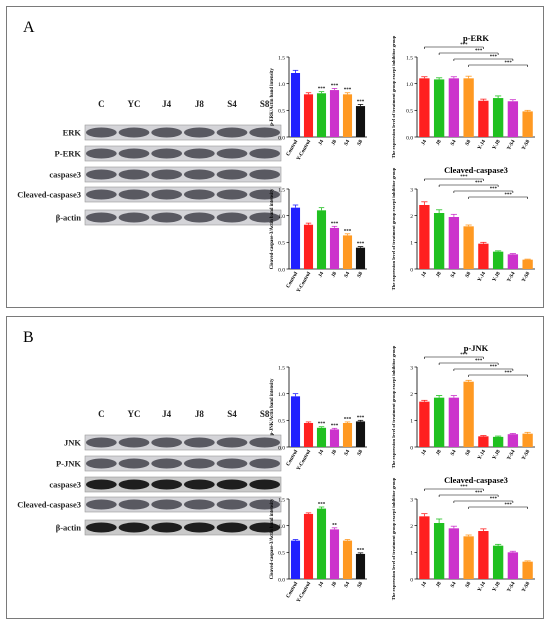  I want to click on blot-row-label: ERK, so click(72, 133).